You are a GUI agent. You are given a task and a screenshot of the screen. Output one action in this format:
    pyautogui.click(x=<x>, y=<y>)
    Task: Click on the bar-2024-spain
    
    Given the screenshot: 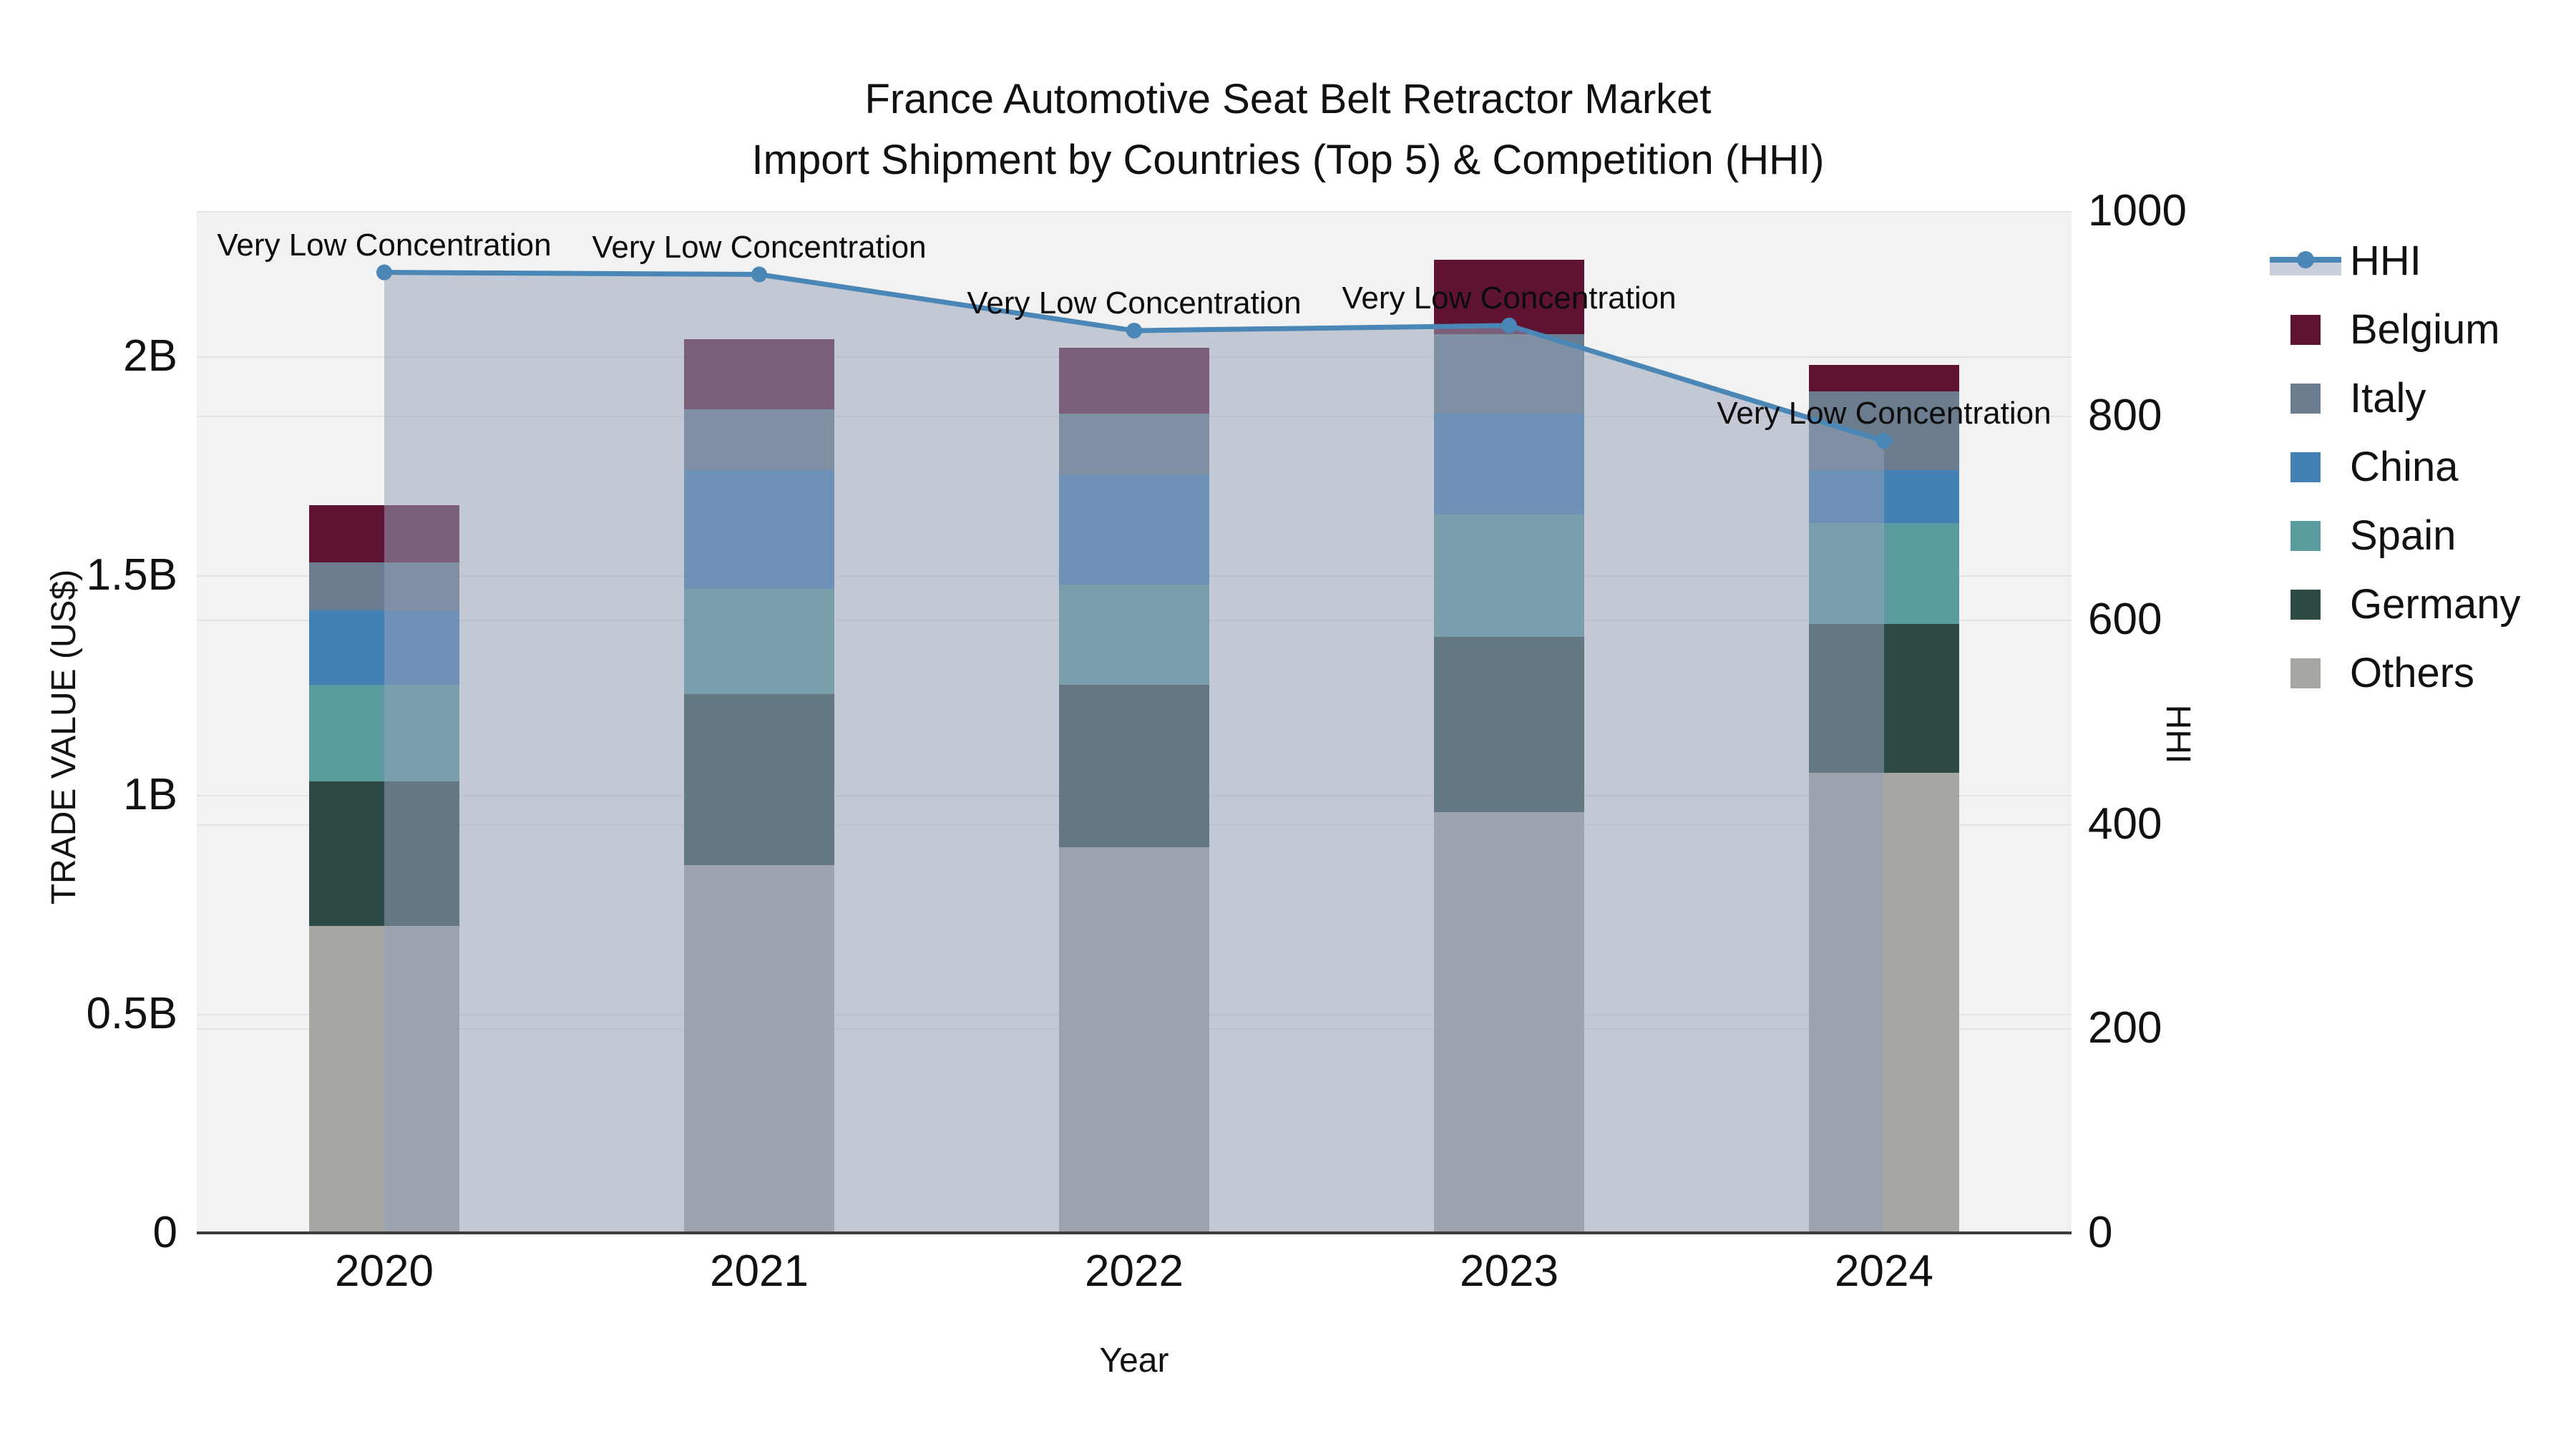 What is the action you would take?
    pyautogui.click(x=1884, y=573)
    